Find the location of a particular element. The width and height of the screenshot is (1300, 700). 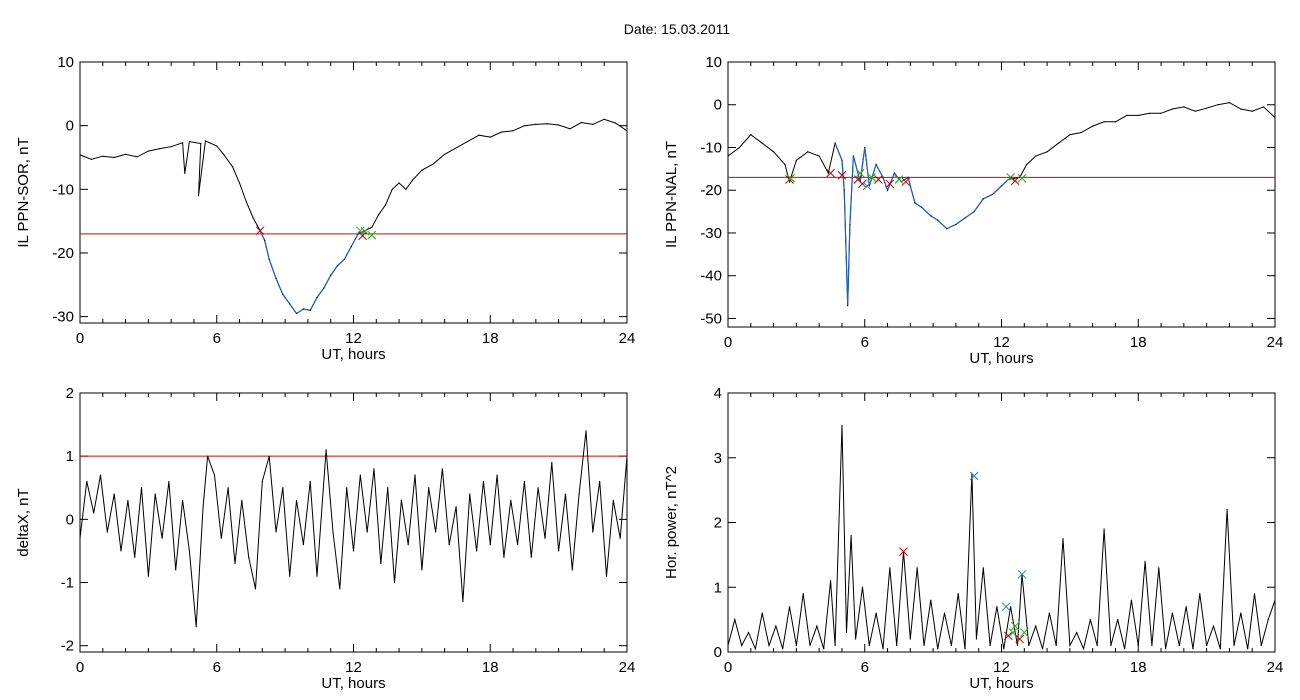

y-axis-title: IL PPN-SOR, nT is located at coordinates (23, 192).